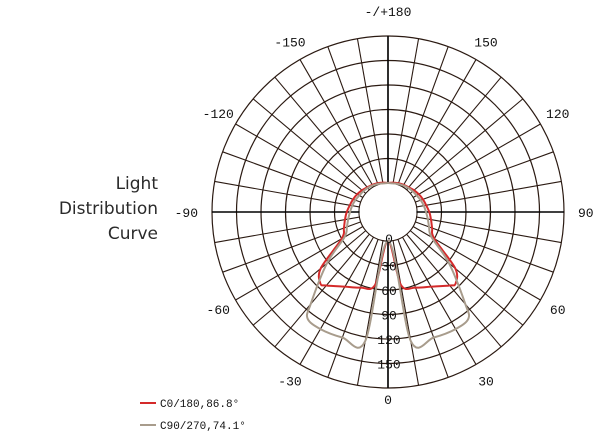 This screenshot has height=434, width=603. I want to click on radial-tick-label: 120, so click(388, 340).